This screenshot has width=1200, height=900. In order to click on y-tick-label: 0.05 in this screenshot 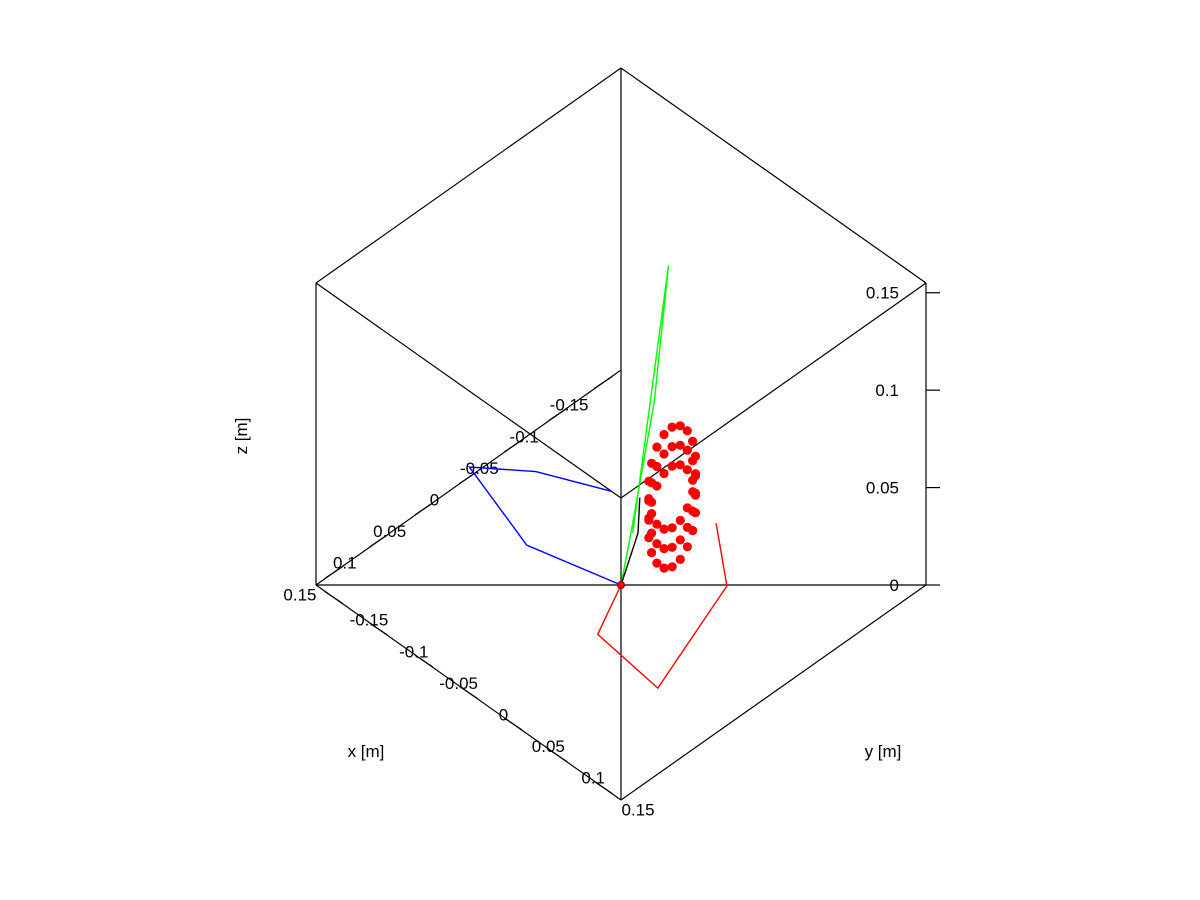, I will do `click(548, 746)`.